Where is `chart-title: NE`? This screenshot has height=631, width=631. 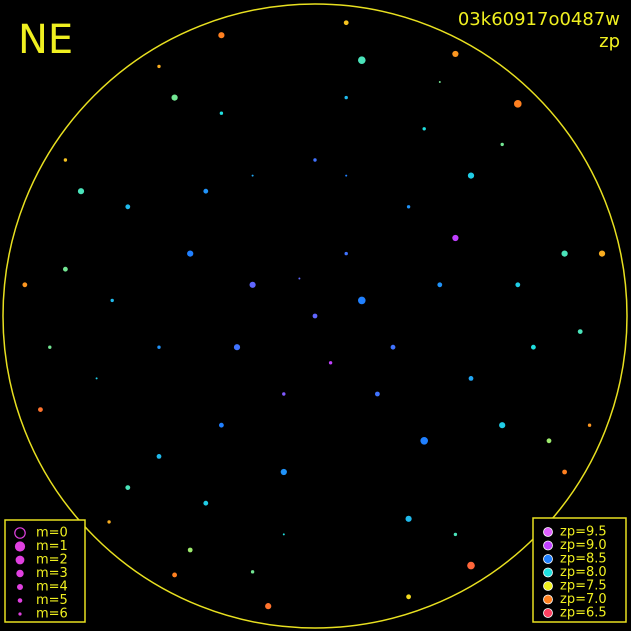
chart-title: NE is located at coordinates (45, 40).